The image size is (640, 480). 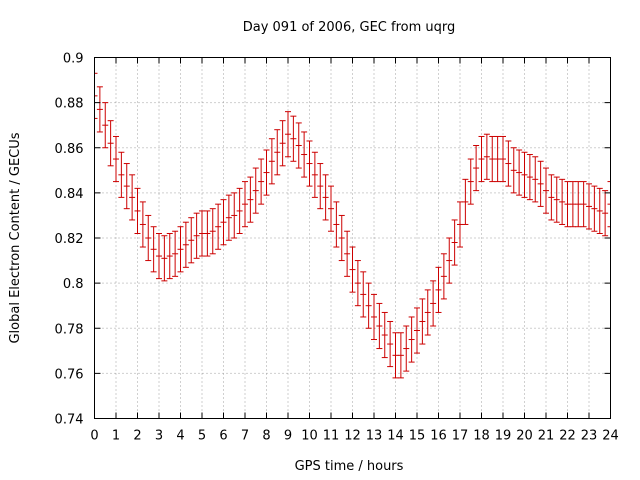 I want to click on y-tick-labels: 0.74 0.76 0.78 0.8 0.82 0.84 0.86 0.88 0.9, so click(x=69, y=240).